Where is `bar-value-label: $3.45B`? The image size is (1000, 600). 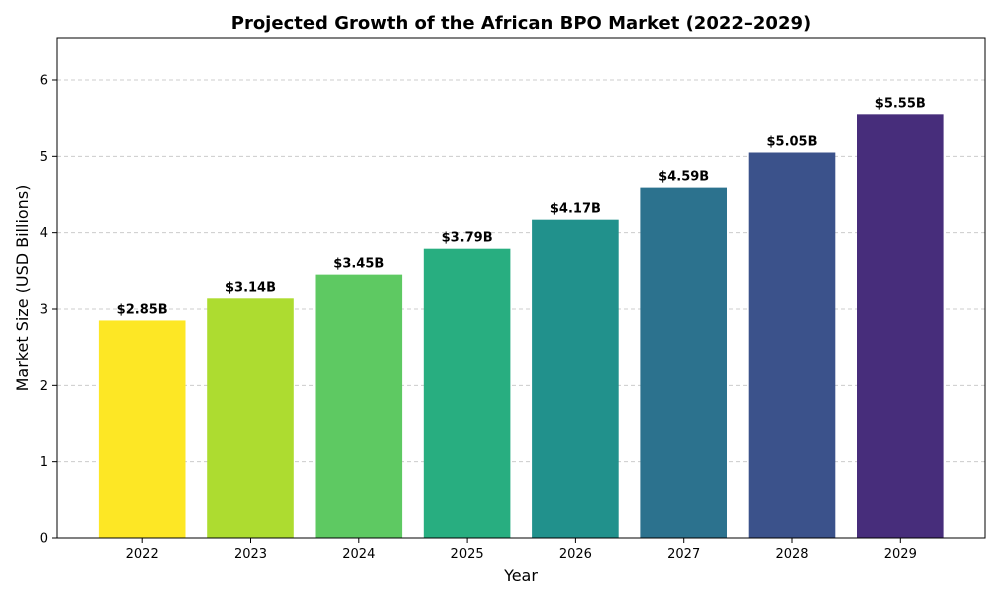 bar-value-label: $3.45B is located at coordinates (358, 264).